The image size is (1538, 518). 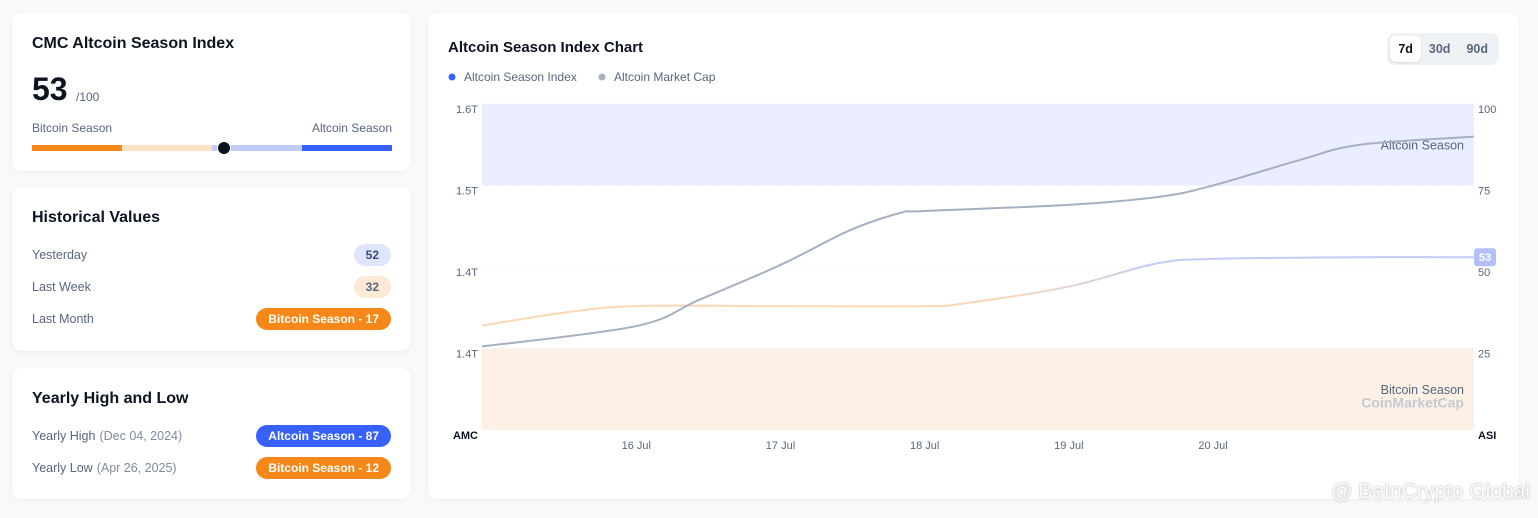 I want to click on card-title: Yearly High and Low, so click(x=110, y=398).